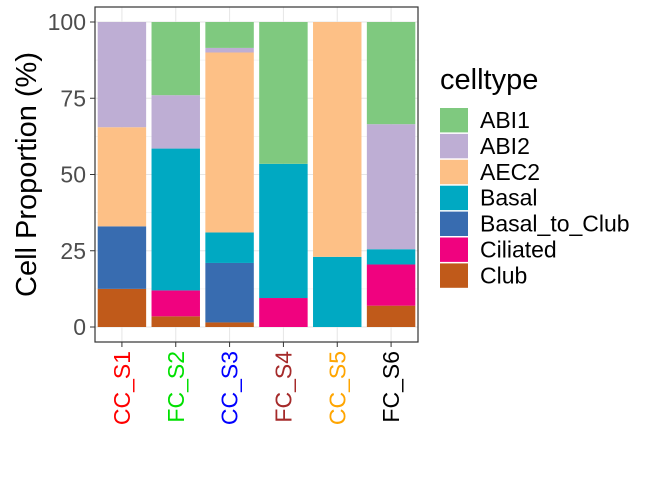  Describe the element at coordinates (229, 142) in the screenshot. I see `bar-segment-aec2-cc_s3` at that location.